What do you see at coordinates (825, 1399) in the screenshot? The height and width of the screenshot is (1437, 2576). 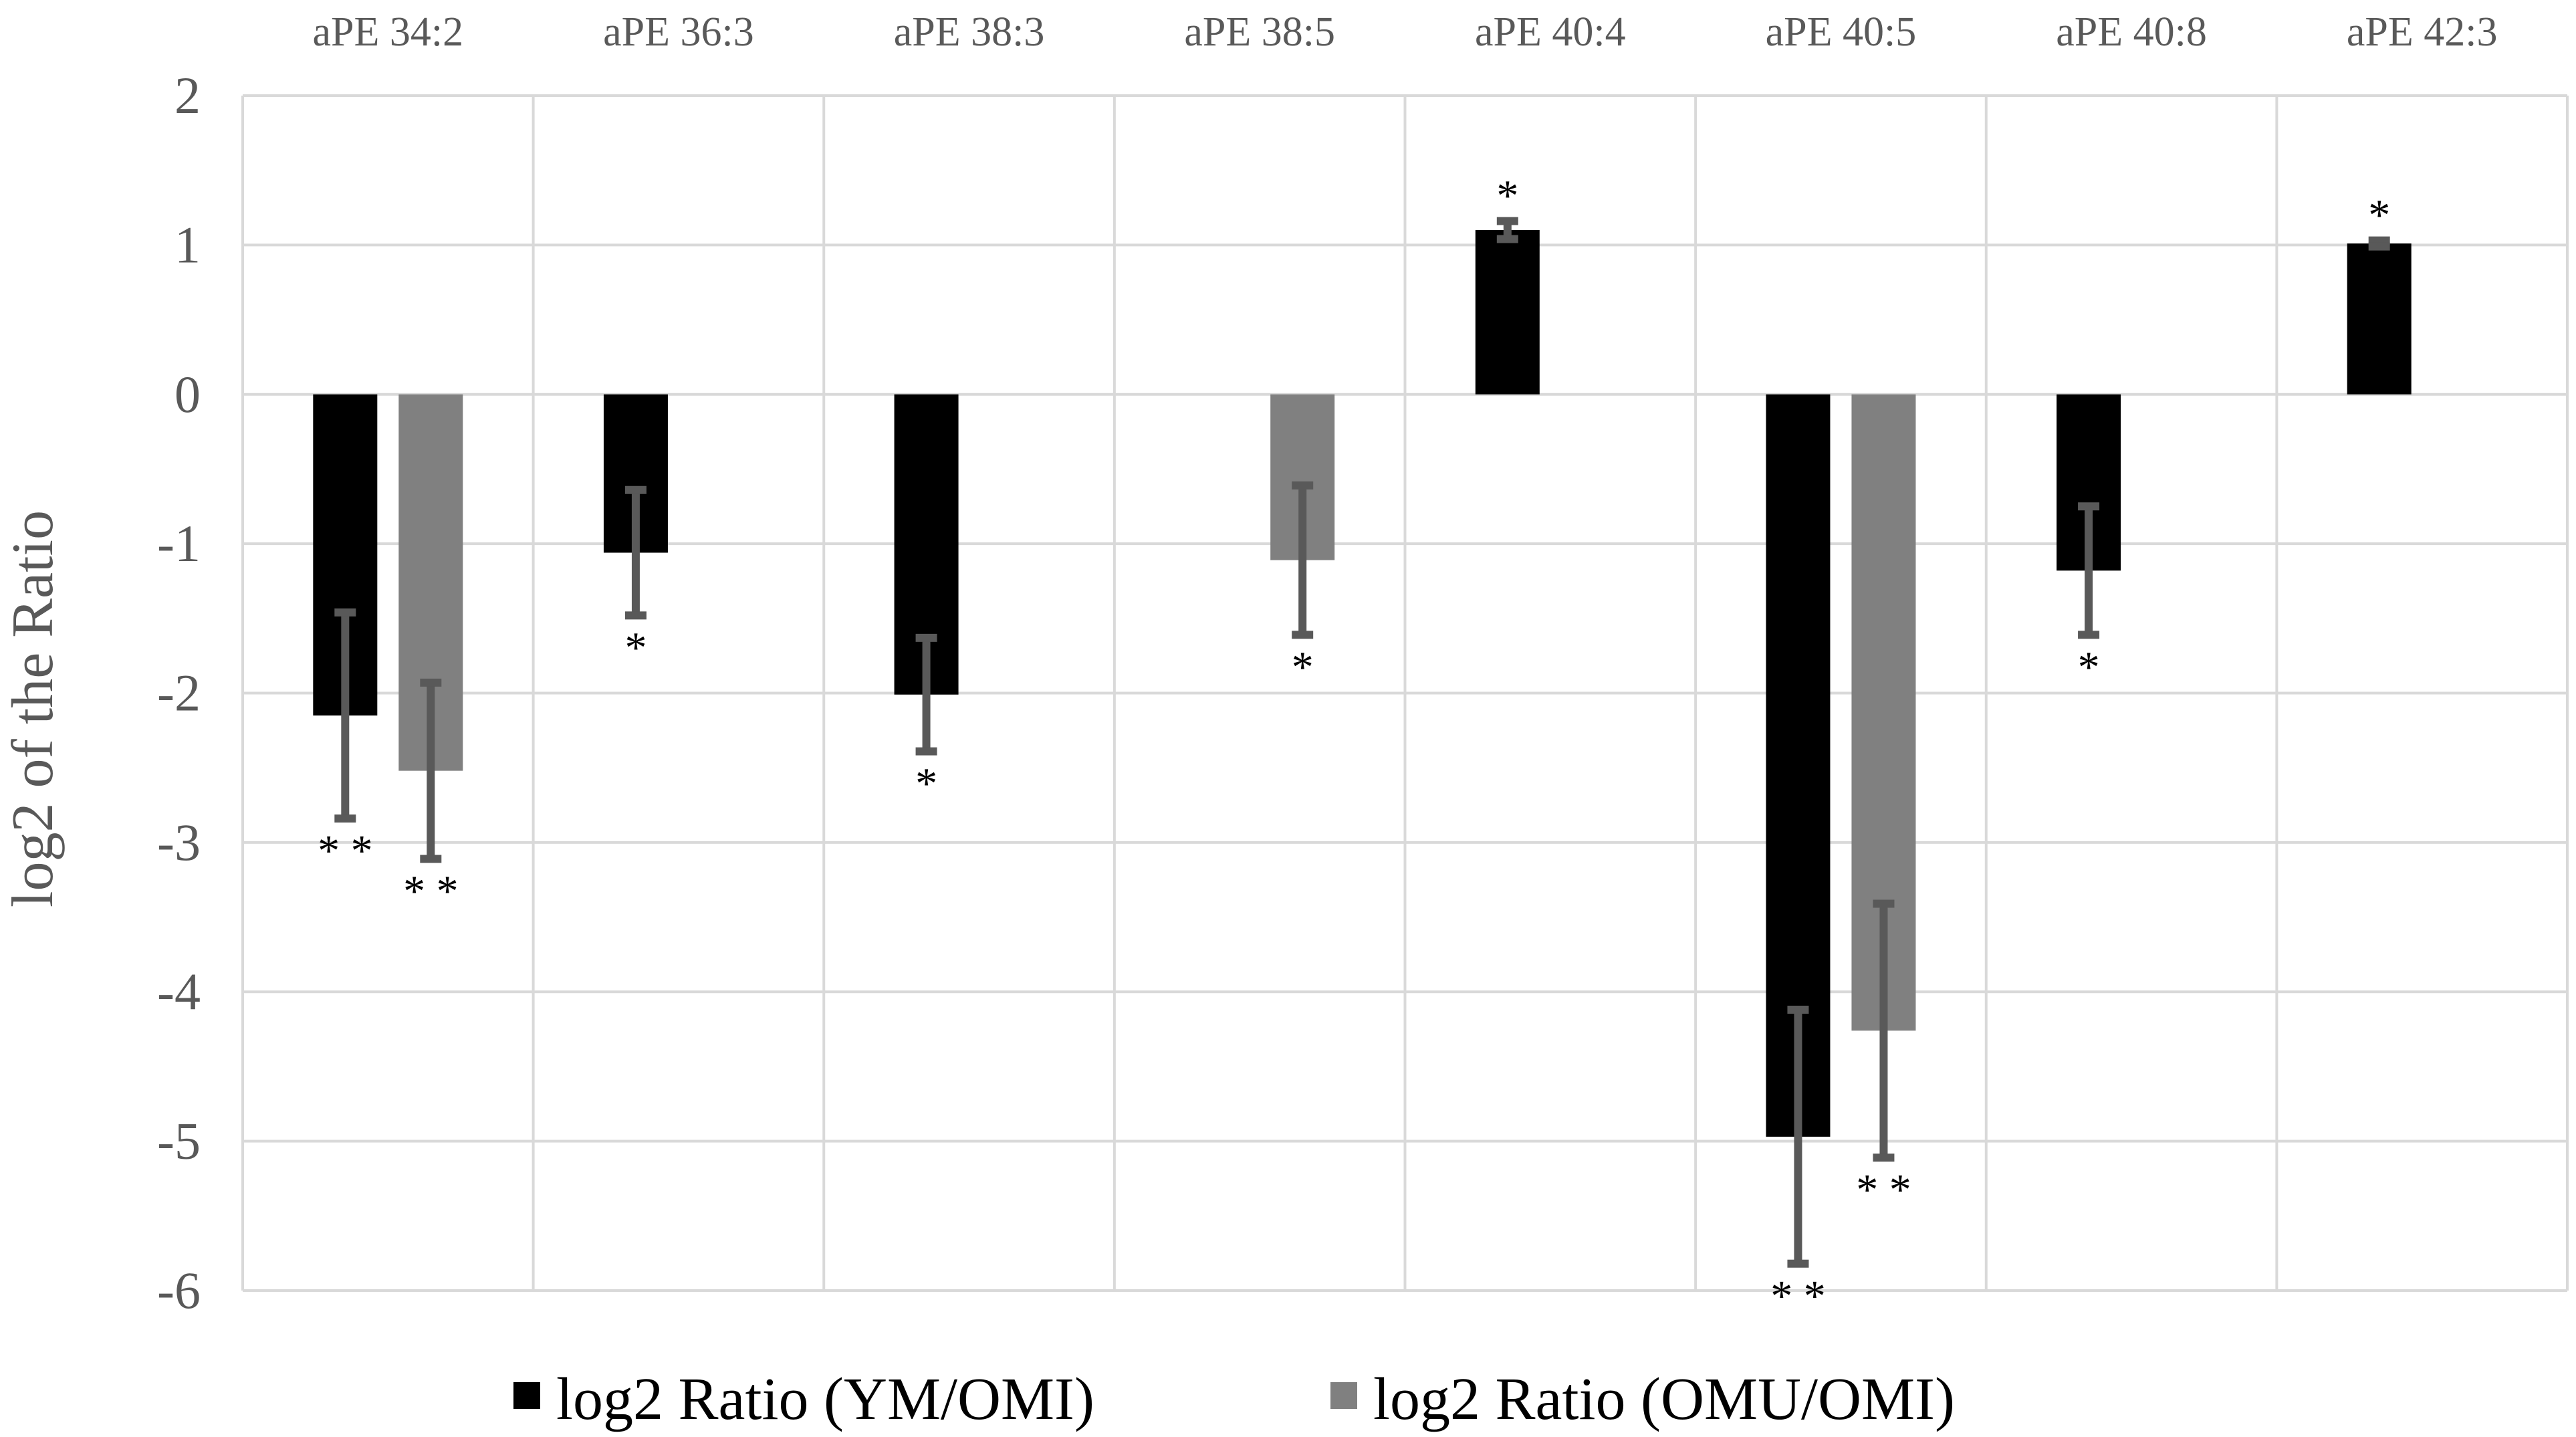 I see `legend-label-ym-omi: log2 Ratio (YM/OMI)` at bounding box center [825, 1399].